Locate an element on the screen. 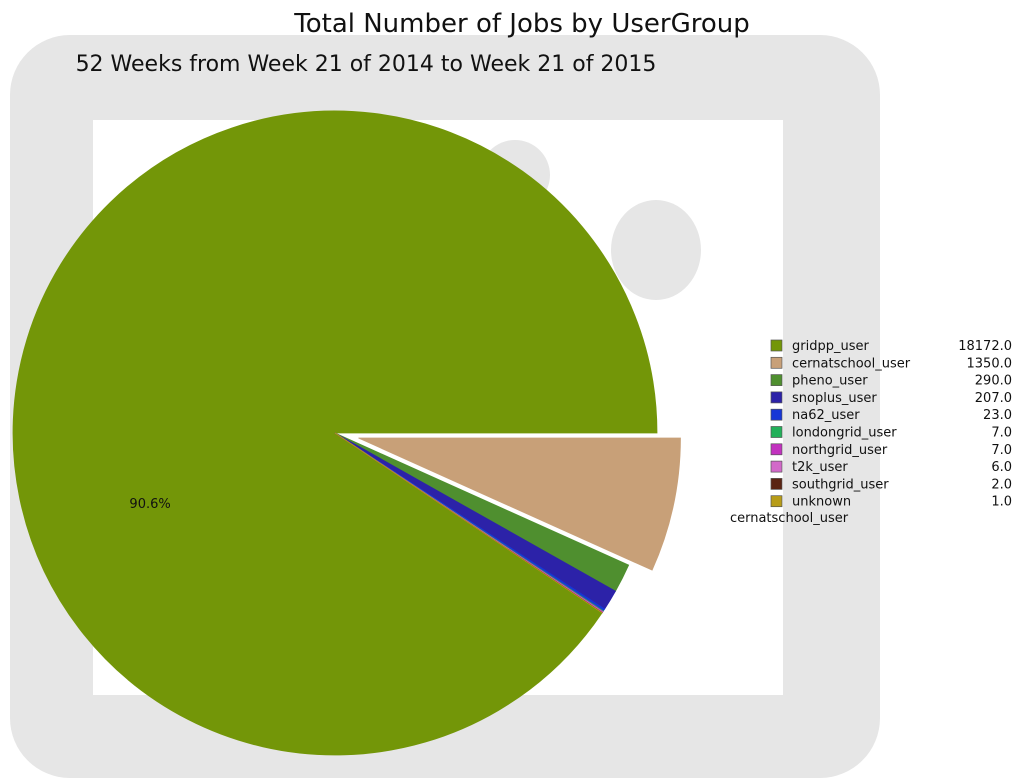  legend-value-northgrid-user: 7.0 is located at coordinates (1001, 450).